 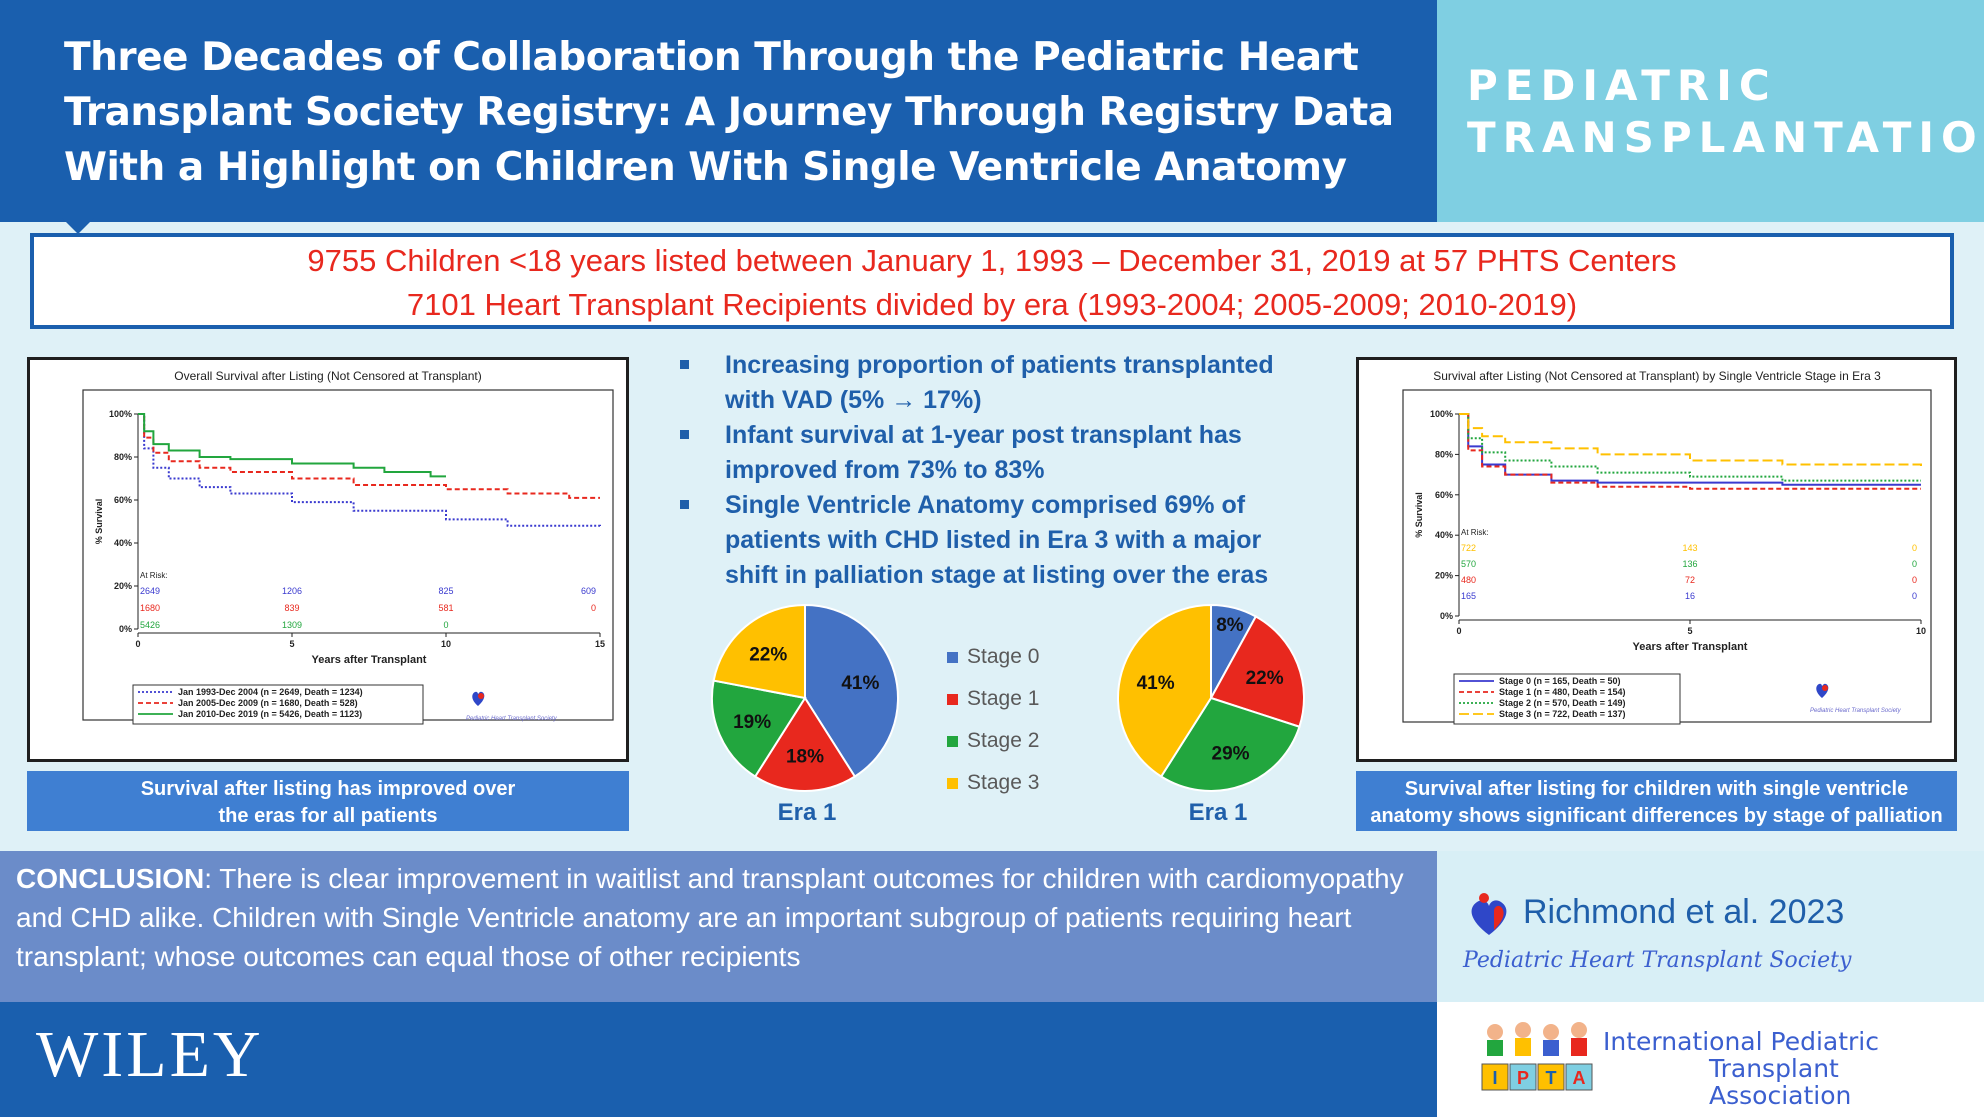 What do you see at coordinates (1489, 914) in the screenshot?
I see `phts-heart-logo-icon` at bounding box center [1489, 914].